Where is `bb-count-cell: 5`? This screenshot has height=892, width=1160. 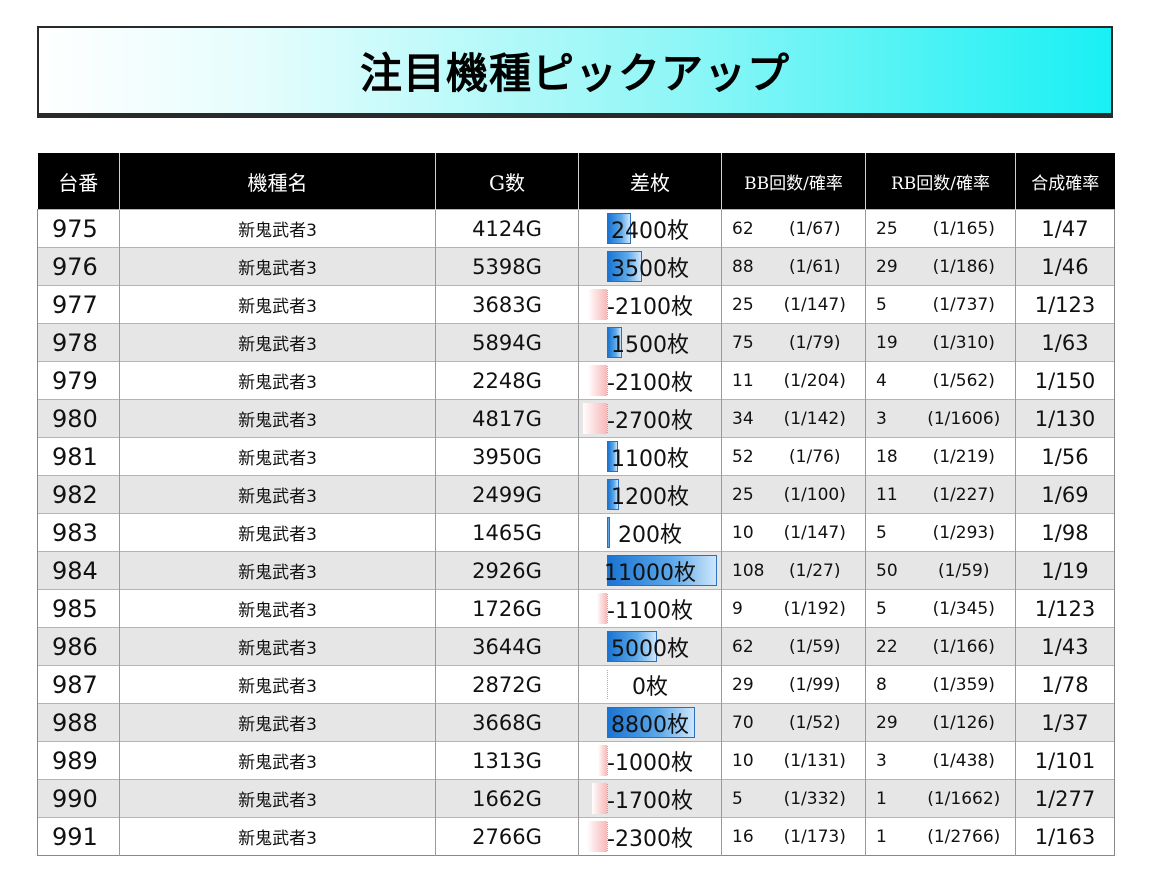 bb-count-cell: 5 is located at coordinates (743, 798).